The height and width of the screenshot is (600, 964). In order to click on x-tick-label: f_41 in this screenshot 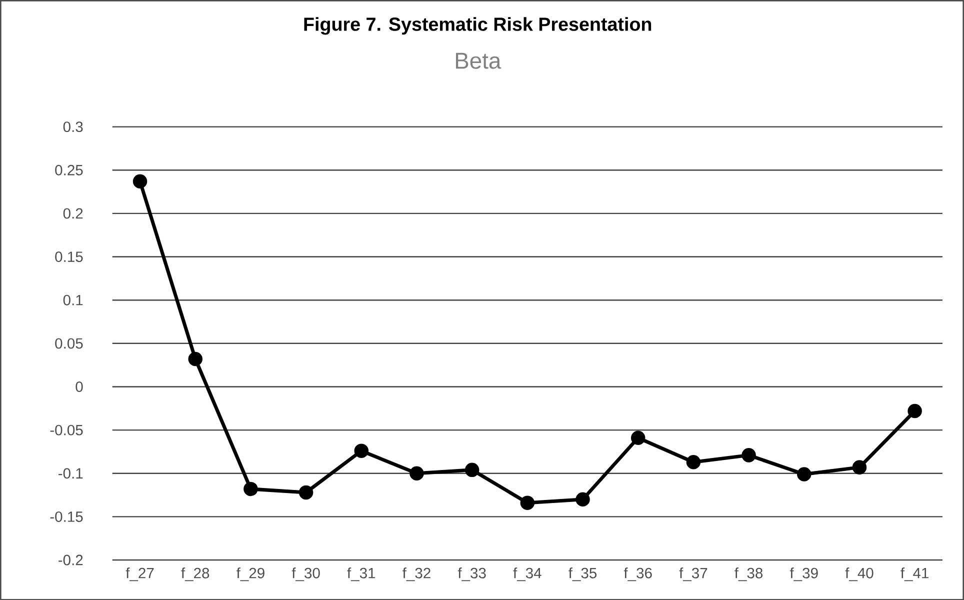, I will do `click(914, 574)`.